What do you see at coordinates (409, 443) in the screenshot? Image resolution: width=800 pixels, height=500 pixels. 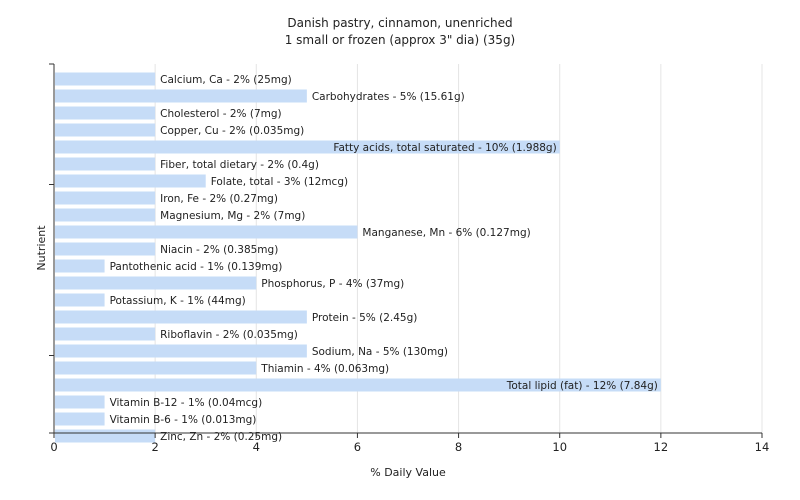 I see `x-ticks: 0 2 4 6 8 10 12 14` at bounding box center [409, 443].